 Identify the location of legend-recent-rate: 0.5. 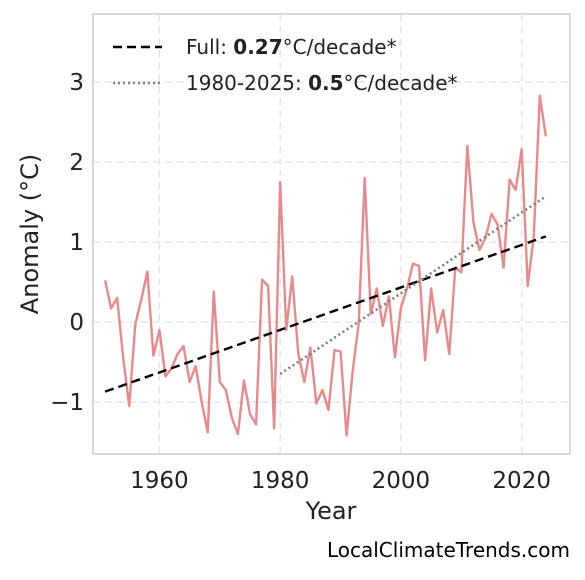
(325, 83).